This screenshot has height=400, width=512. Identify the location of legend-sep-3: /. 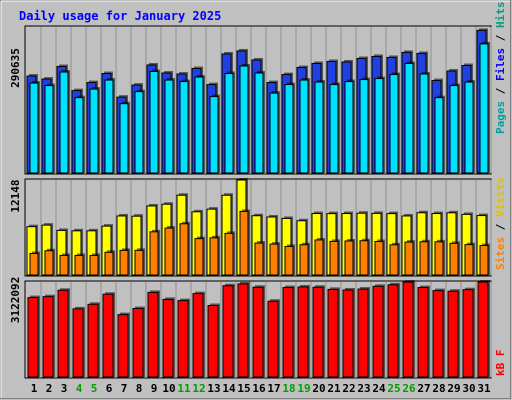
(500, 226).